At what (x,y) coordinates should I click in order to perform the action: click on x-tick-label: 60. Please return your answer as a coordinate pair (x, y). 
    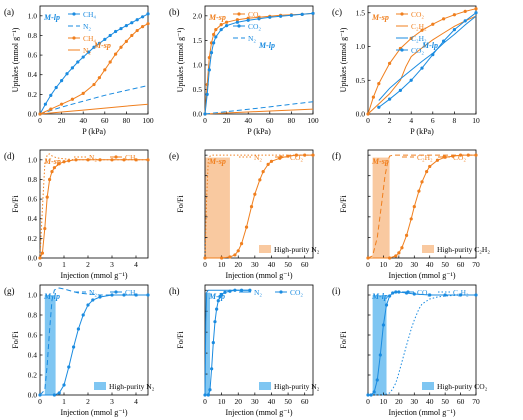
    Looking at the image, I should click on (270, 120).